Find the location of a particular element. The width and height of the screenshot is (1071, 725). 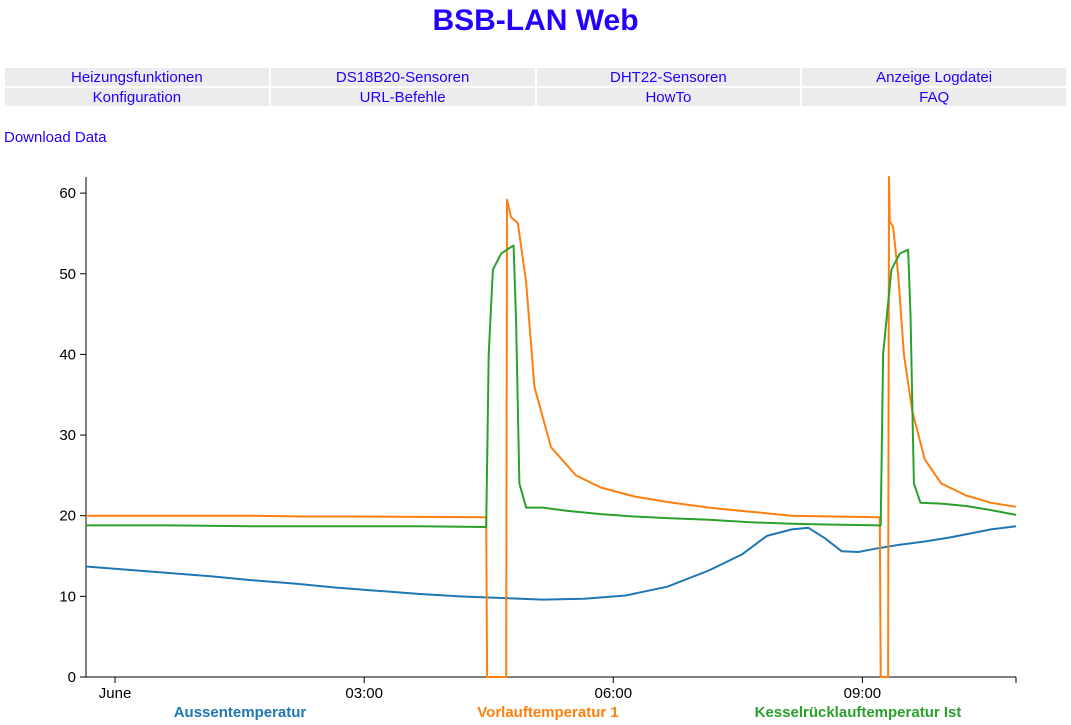

legend-entry-1: Aussentemperatur is located at coordinates (240, 712).